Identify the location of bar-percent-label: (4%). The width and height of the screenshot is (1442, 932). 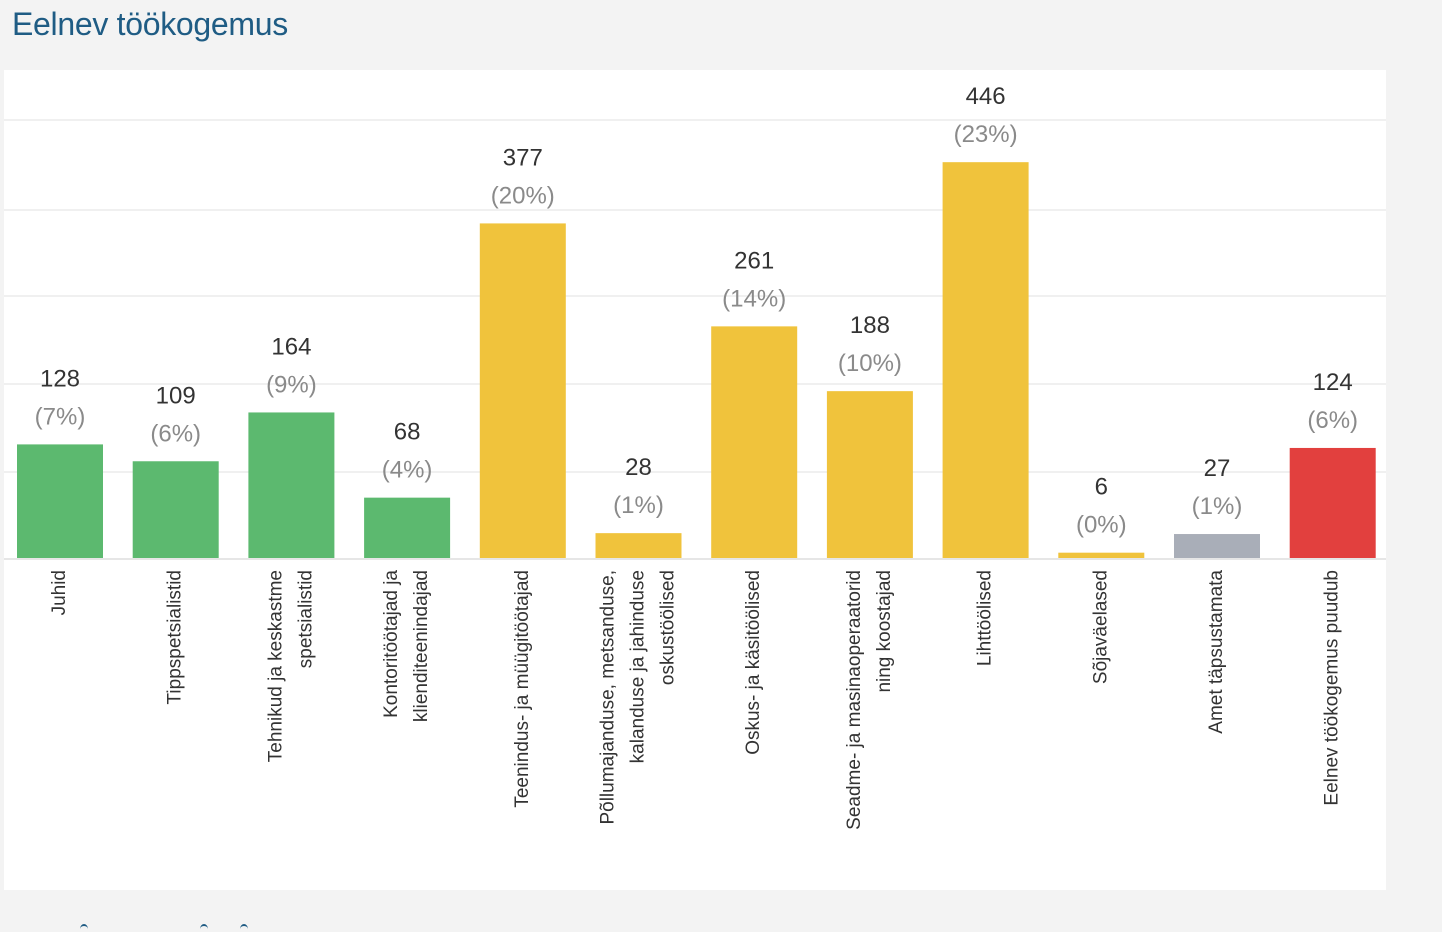
(407, 470).